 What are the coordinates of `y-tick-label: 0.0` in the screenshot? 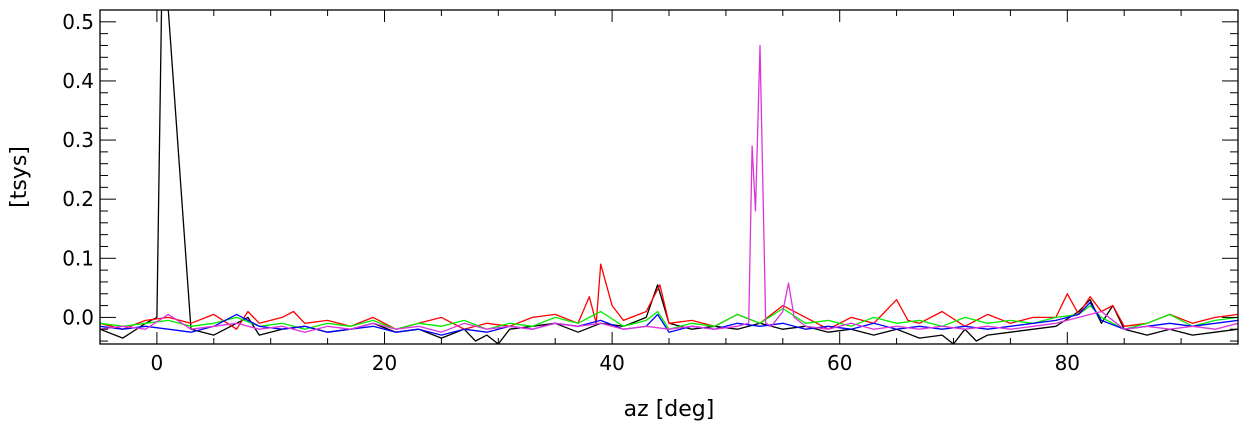 It's located at (78, 317).